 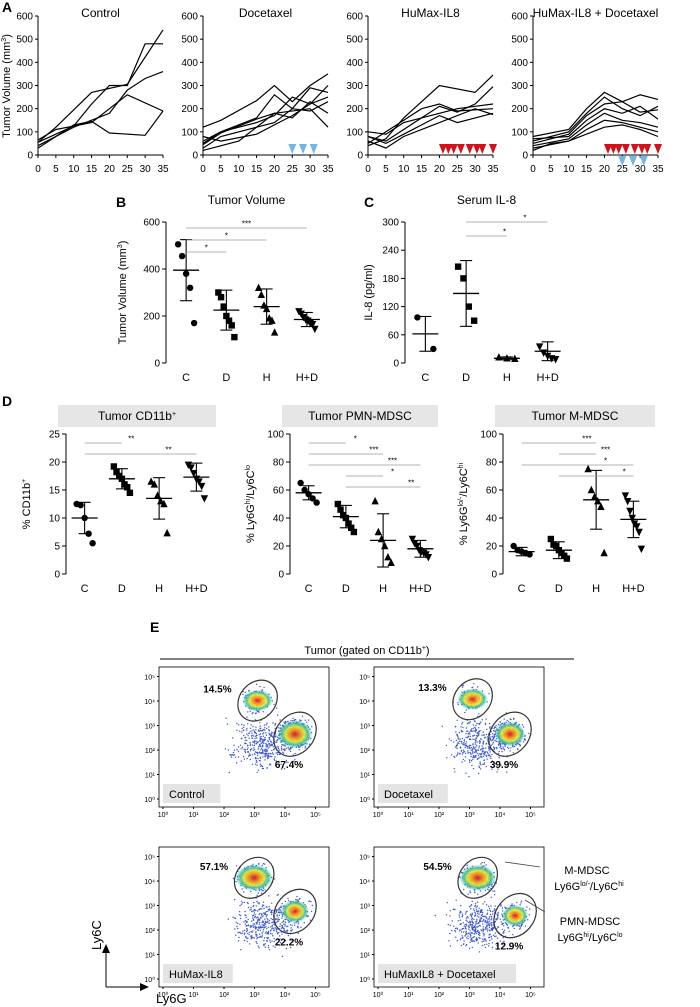 I want to click on x-tick-label: 15, so click(x=587, y=169).